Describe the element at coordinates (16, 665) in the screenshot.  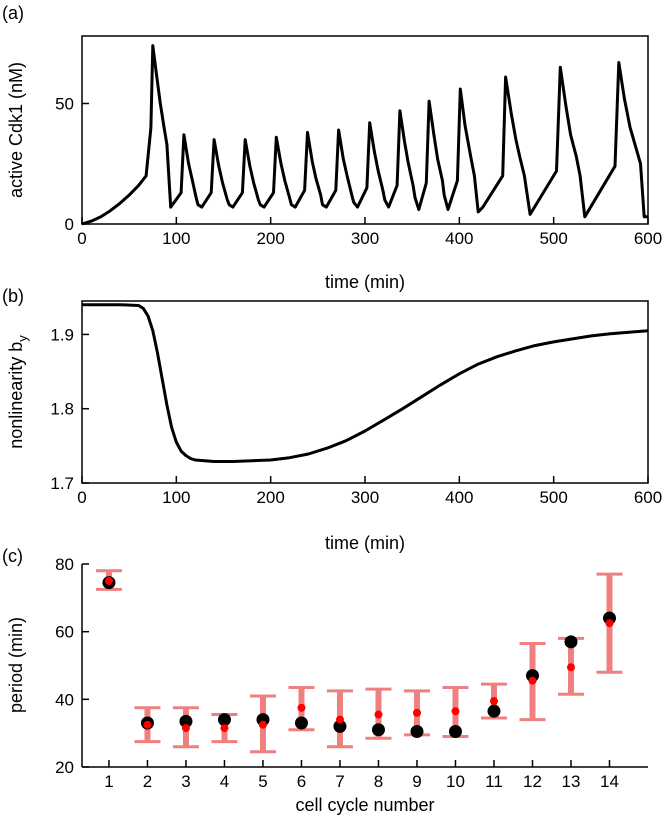
I see `panel-c-y-axis-label: period (min)` at that location.